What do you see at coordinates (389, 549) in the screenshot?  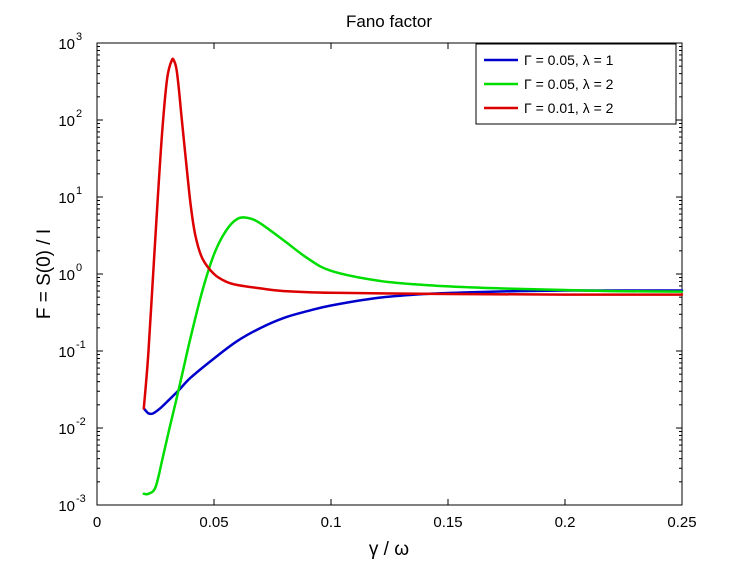 I see `x-axis-label: γ / ω` at bounding box center [389, 549].